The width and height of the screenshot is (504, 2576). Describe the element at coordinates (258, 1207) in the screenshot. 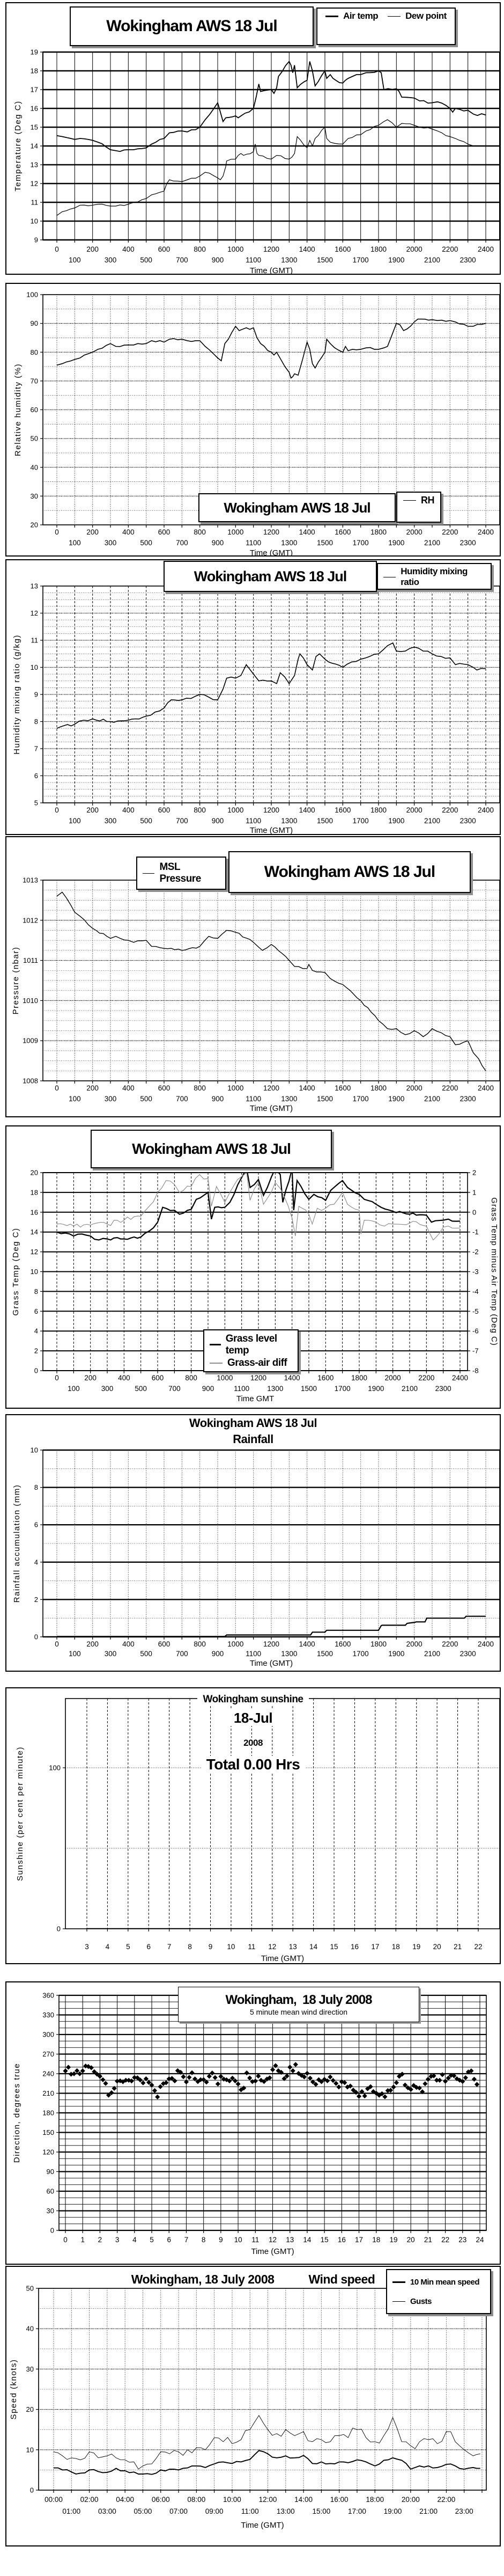

I see `series-grass-level-temp` at that location.